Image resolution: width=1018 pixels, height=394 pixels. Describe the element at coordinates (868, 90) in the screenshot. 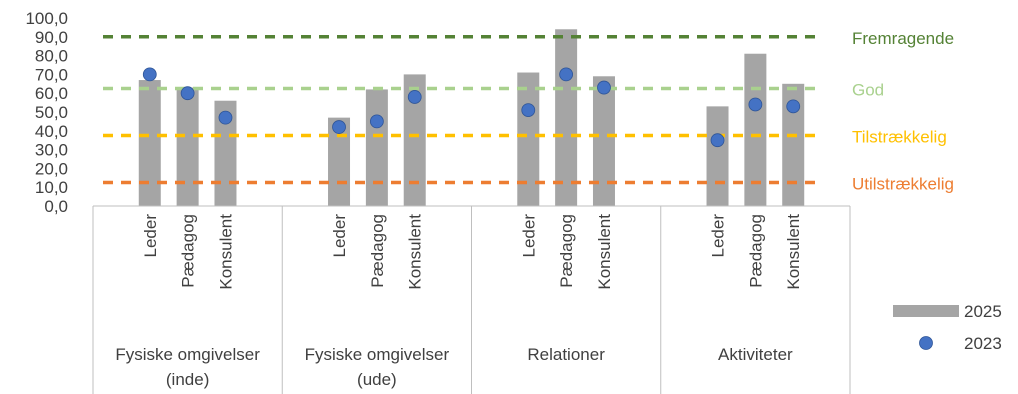

I see `threshold-label: God` at that location.